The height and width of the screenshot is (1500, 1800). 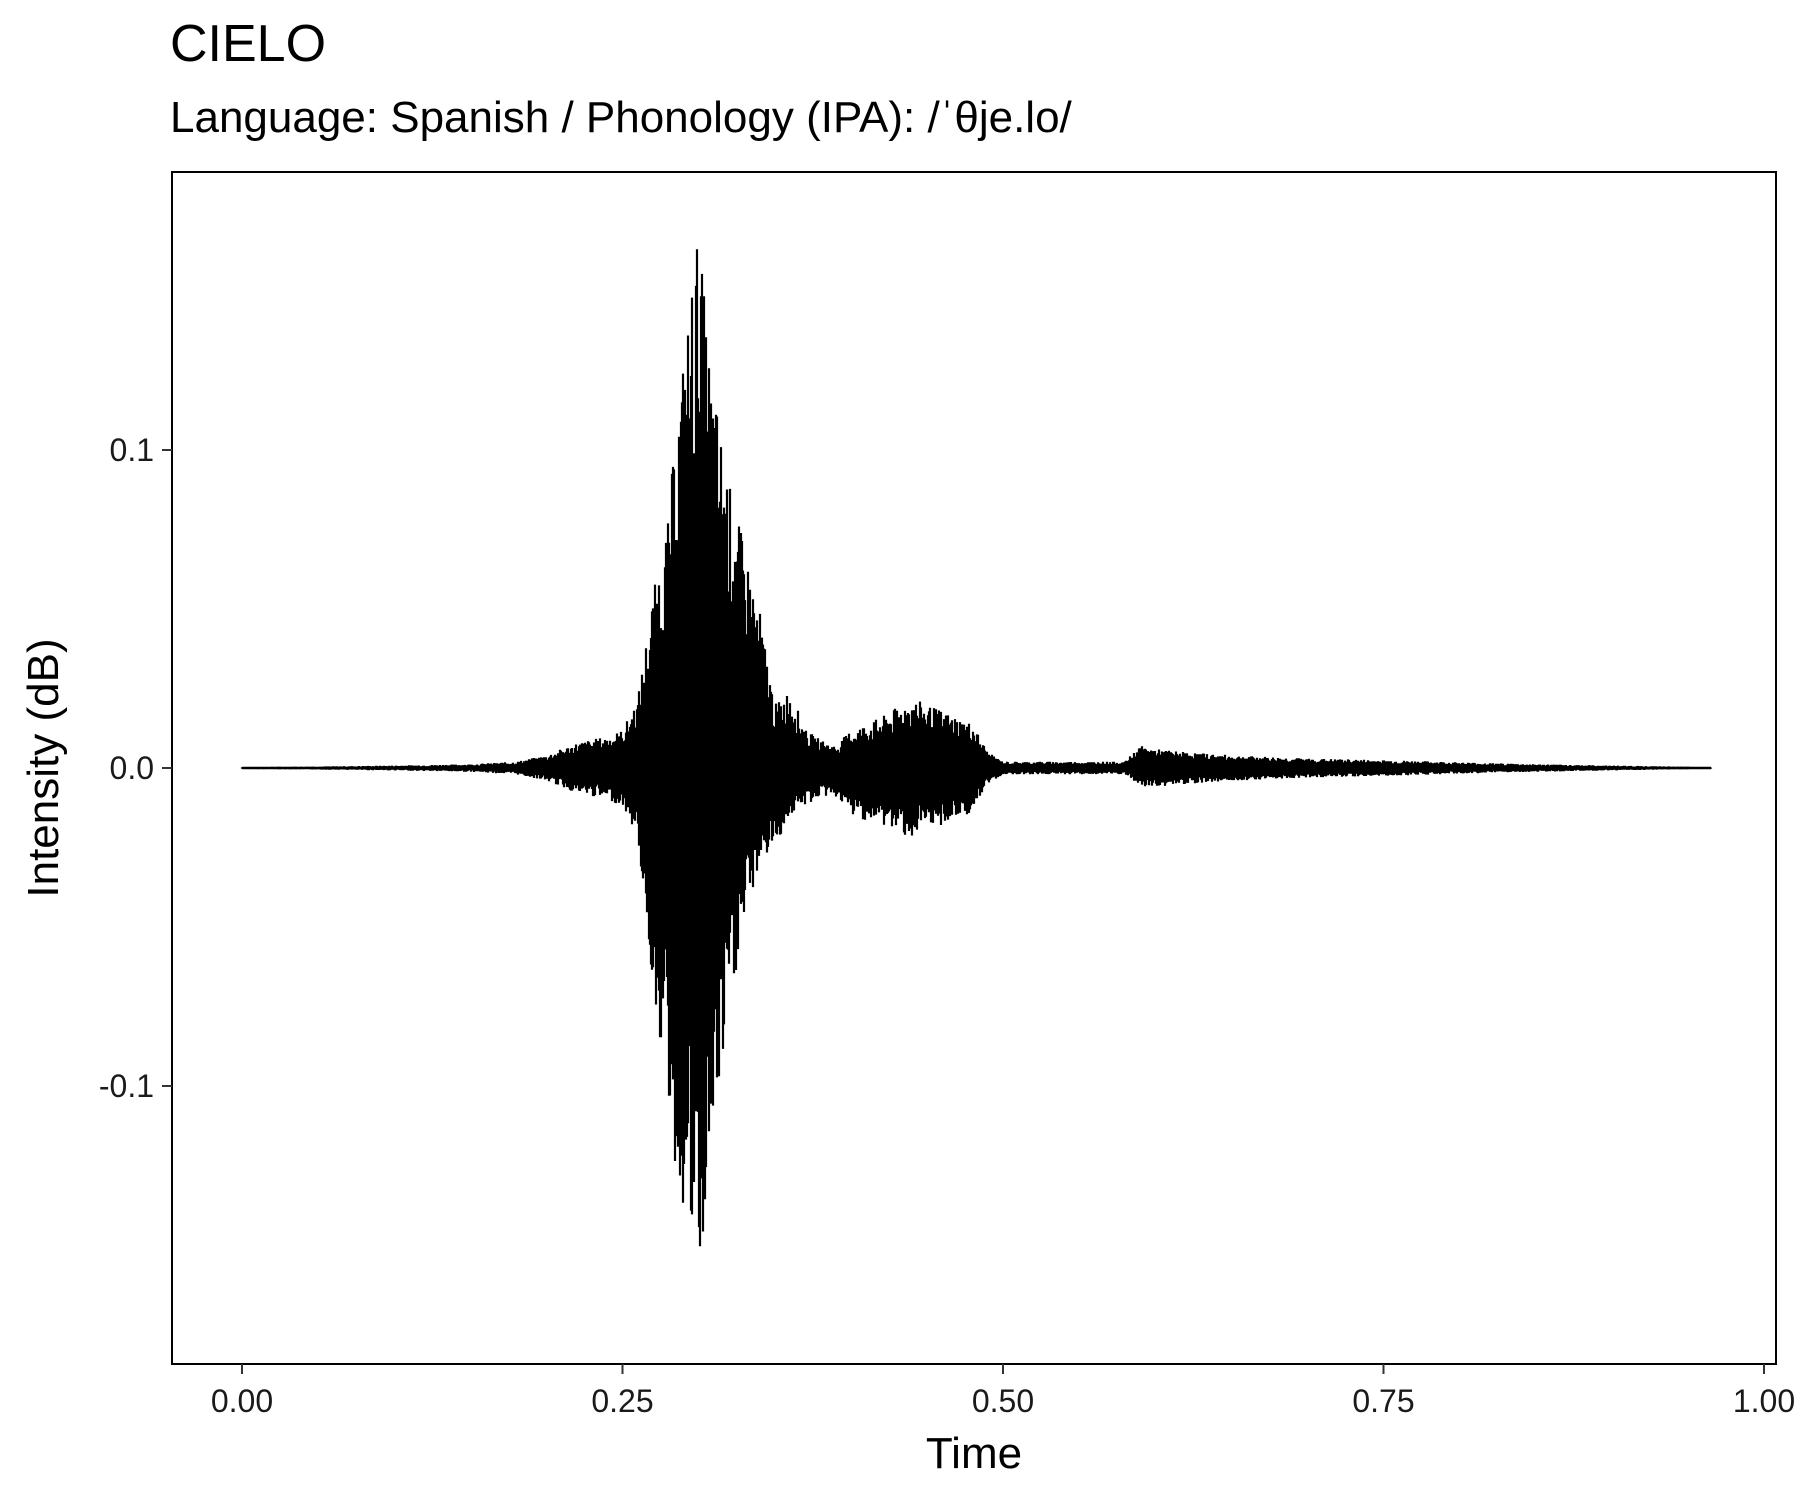 I want to click on x-tick-label: 0.75, so click(x=1383, y=1401).